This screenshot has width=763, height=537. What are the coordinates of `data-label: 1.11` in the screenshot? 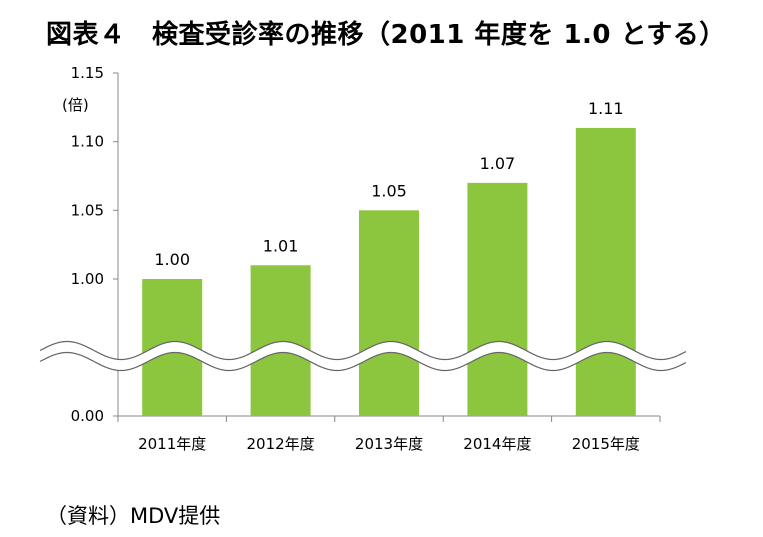 It's located at (606, 108).